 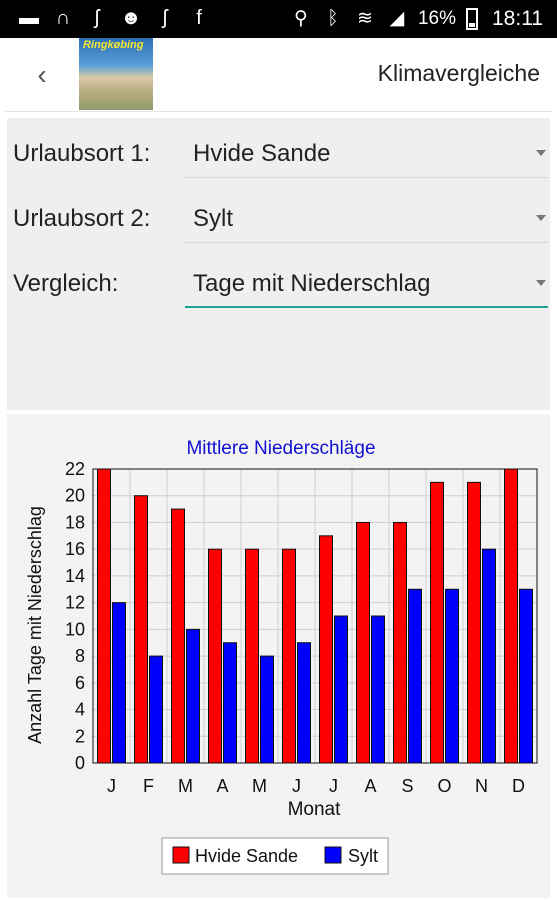 I want to click on app-bar: ‹ Ringkøbing Klimavergleiche, so click(x=278, y=75).